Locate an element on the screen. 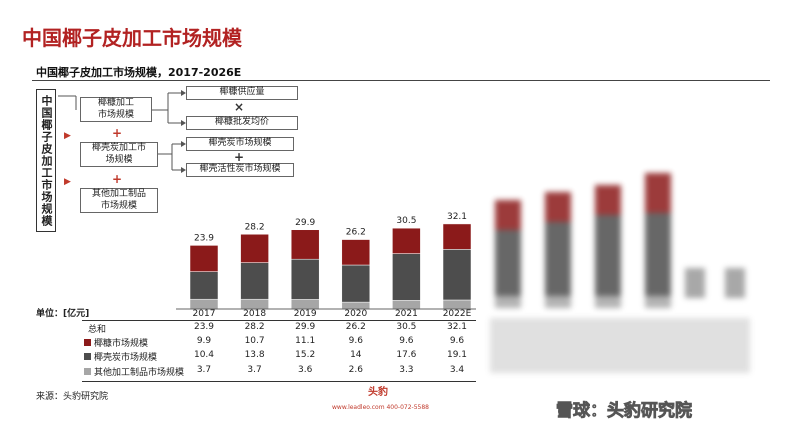  table-header-year: 2018 is located at coordinates (255, 314).